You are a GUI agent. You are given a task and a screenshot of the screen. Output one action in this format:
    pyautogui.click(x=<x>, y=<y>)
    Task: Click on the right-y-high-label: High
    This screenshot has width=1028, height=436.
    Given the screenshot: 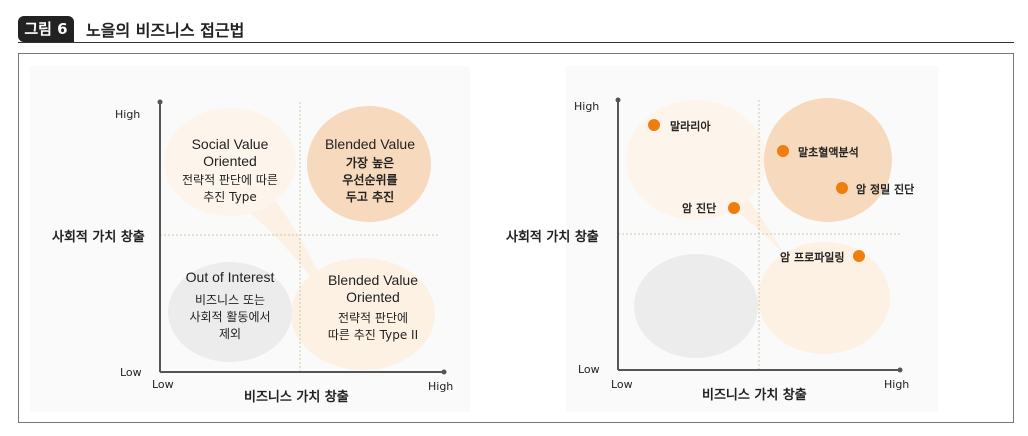 What is the action you would take?
    pyautogui.click(x=587, y=106)
    